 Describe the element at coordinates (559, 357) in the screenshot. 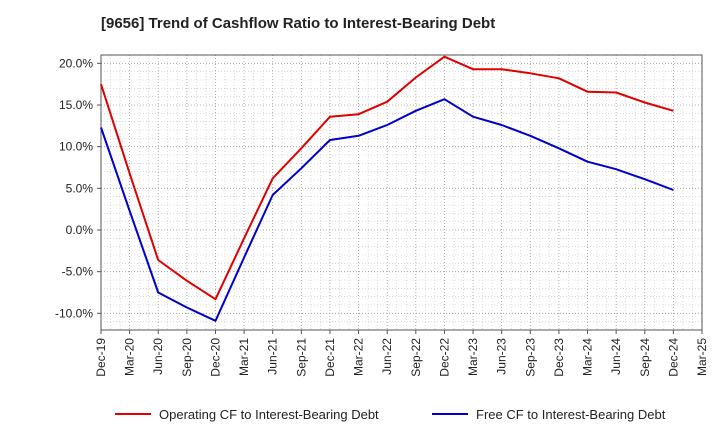

I see `x-tick-label: Dec-23` at that location.